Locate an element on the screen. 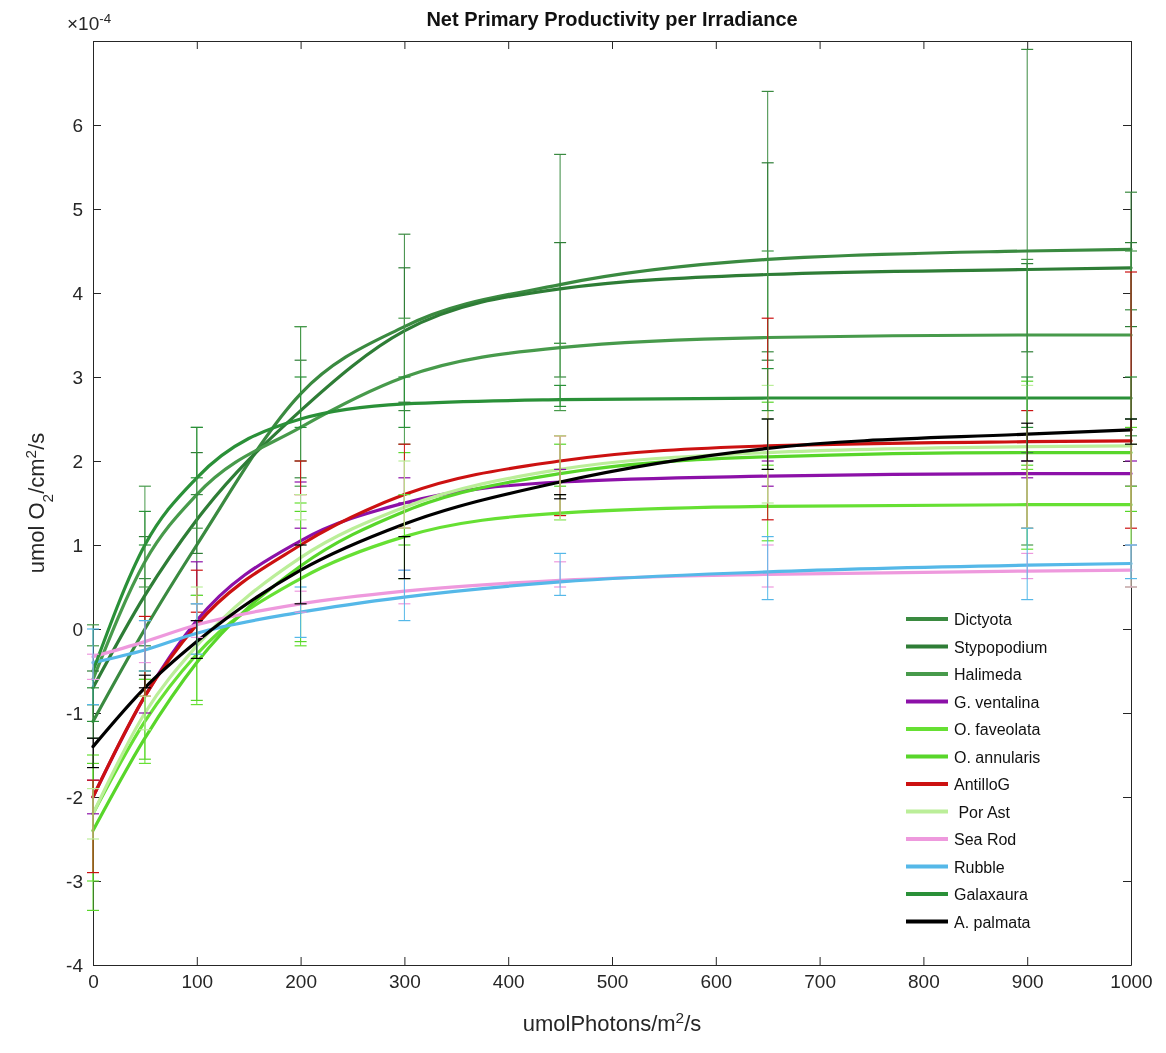 The width and height of the screenshot is (1166, 1053). legend-label: Por Ast is located at coordinates (982, 812).